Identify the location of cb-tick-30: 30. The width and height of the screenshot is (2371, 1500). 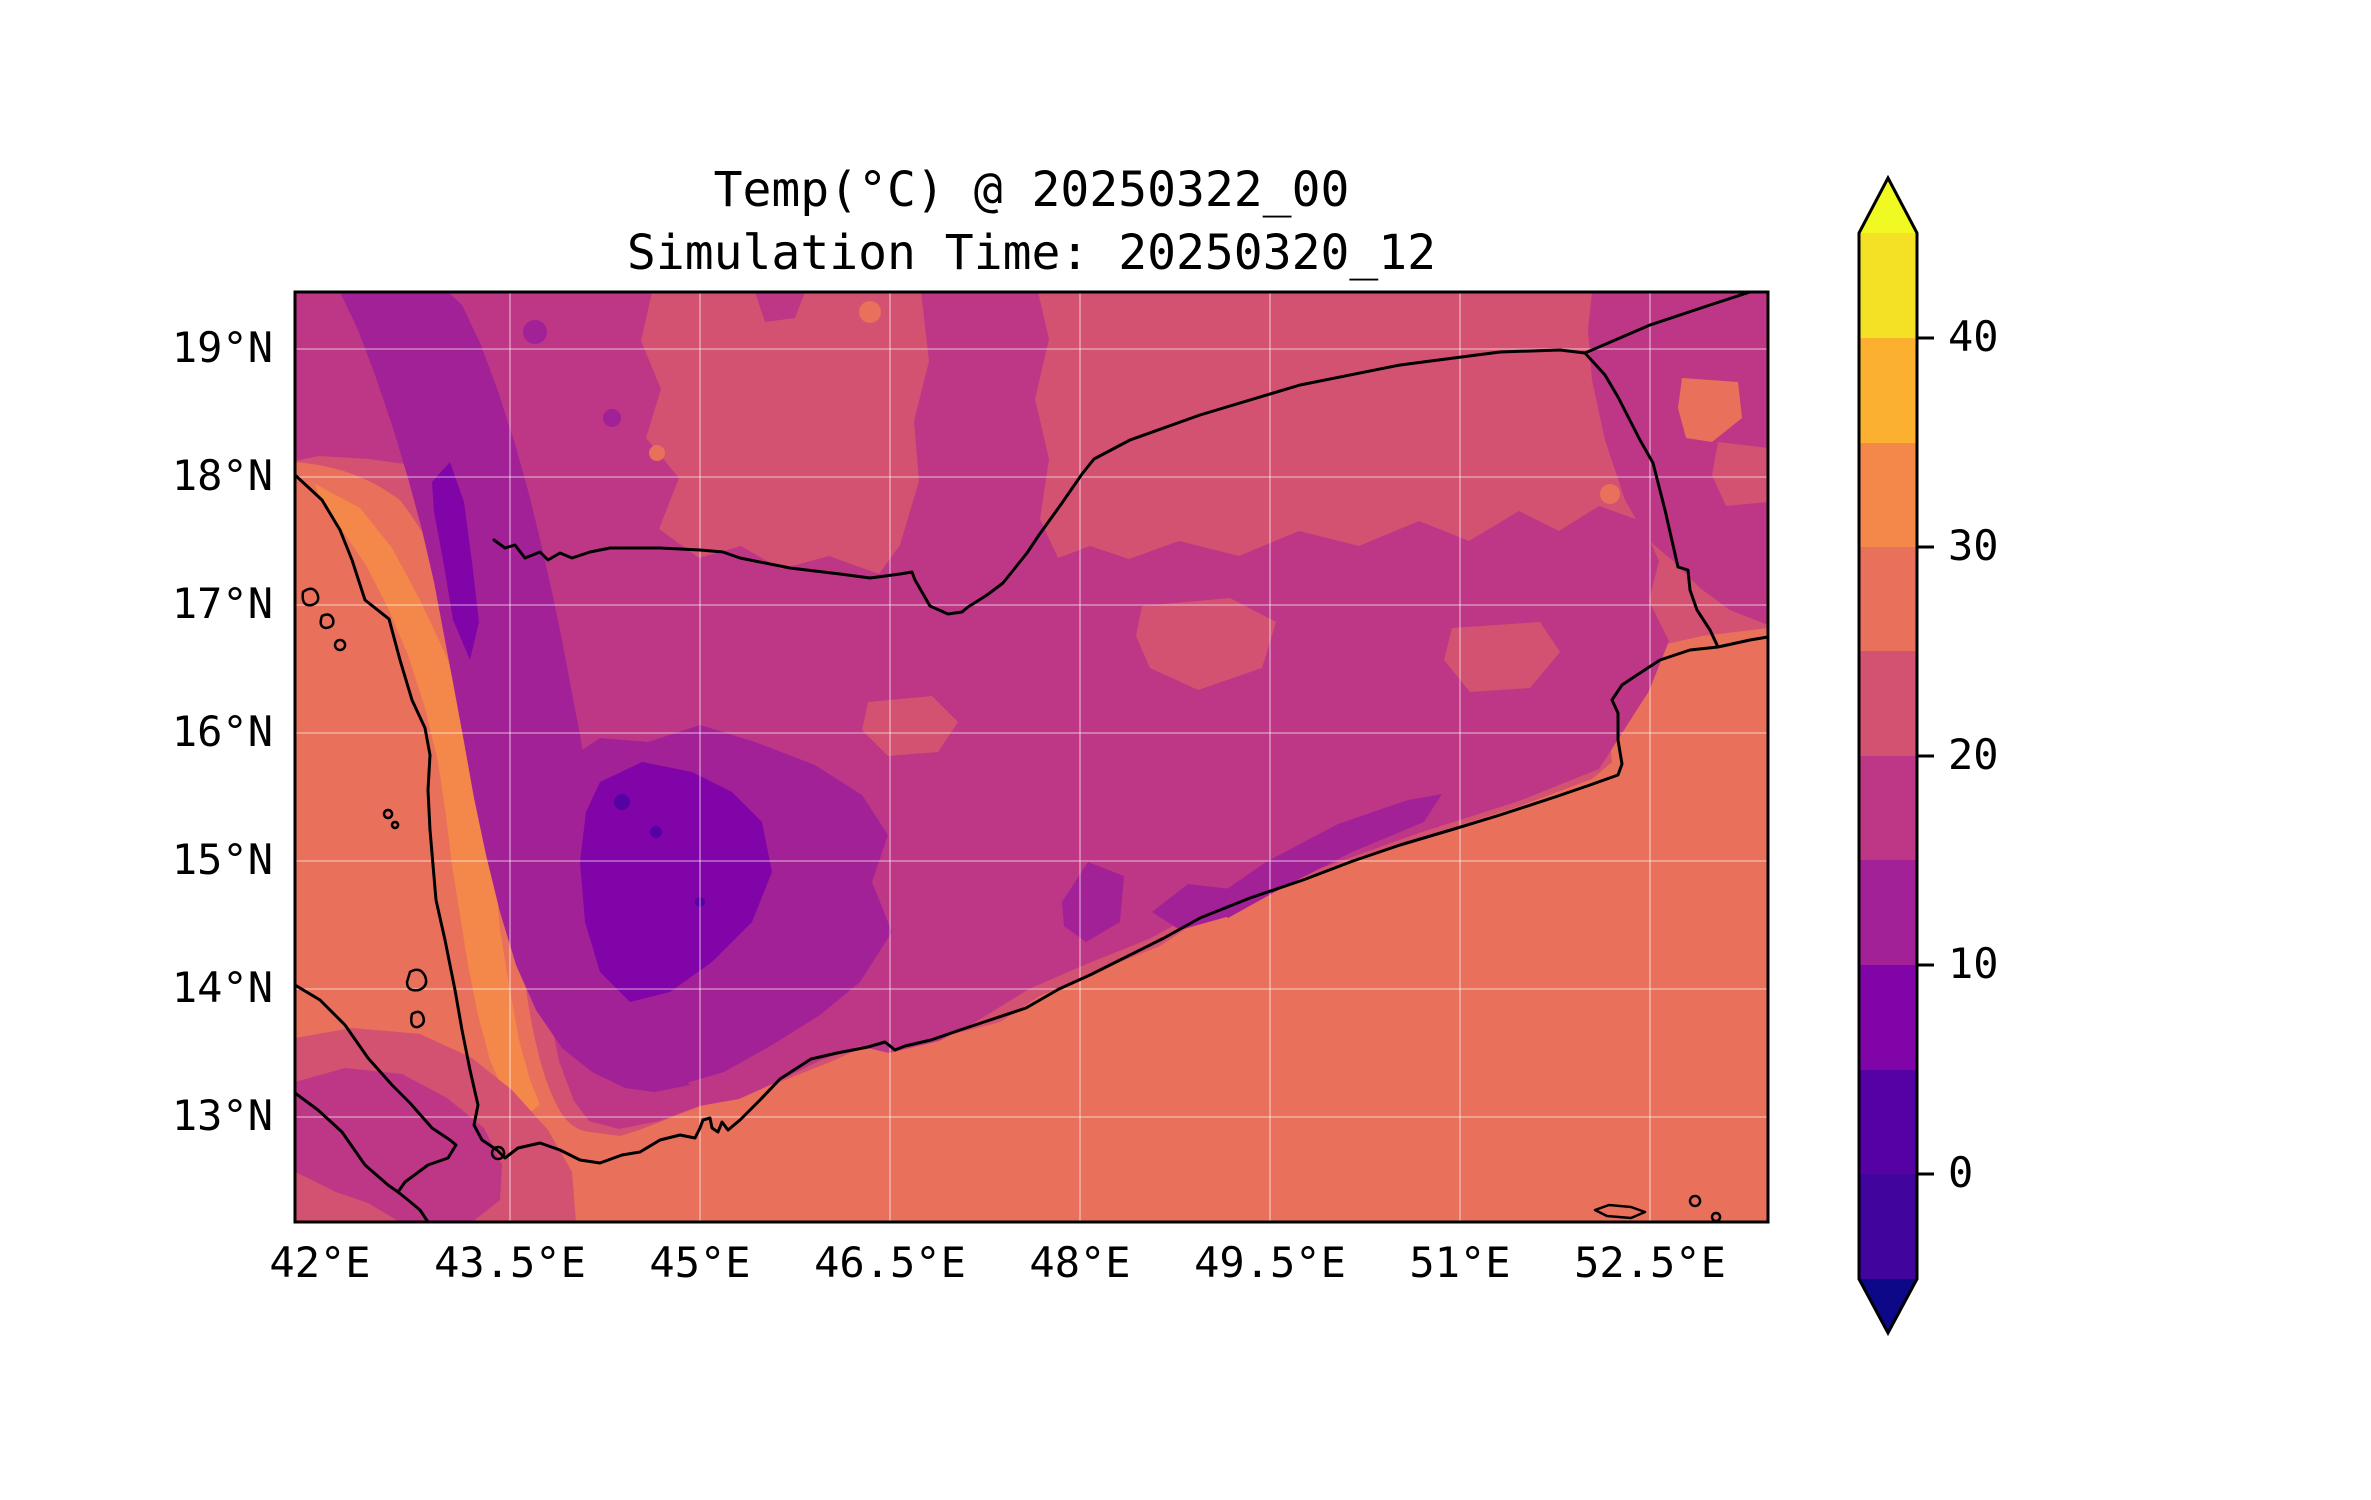
(1973, 545).